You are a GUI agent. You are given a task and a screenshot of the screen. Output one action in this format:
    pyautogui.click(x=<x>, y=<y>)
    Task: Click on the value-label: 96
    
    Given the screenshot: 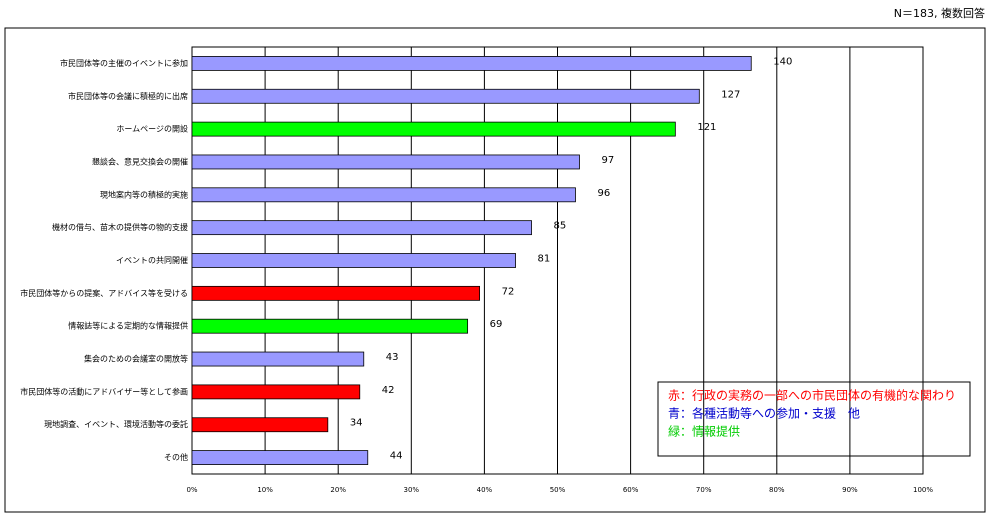 What is the action you would take?
    pyautogui.click(x=603, y=193)
    